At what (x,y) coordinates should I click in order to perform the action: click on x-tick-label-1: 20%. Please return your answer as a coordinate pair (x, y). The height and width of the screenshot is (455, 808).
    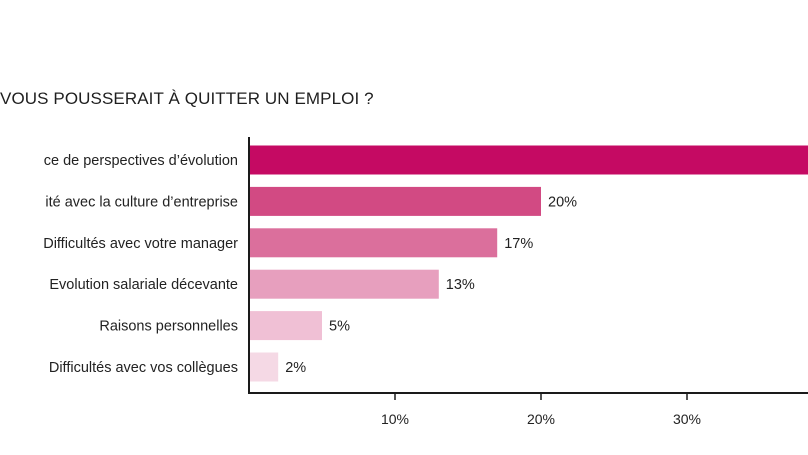
    Looking at the image, I should click on (541, 419).